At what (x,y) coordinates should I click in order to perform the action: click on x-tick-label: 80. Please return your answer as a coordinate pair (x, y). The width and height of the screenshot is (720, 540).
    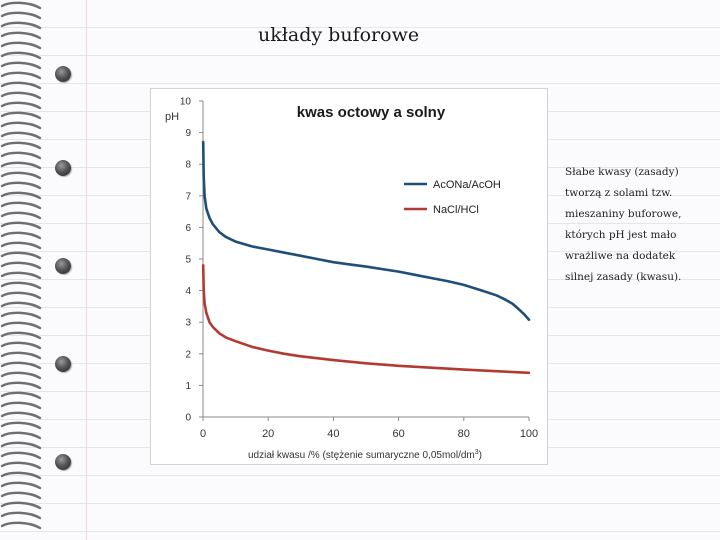
    Looking at the image, I should click on (464, 434).